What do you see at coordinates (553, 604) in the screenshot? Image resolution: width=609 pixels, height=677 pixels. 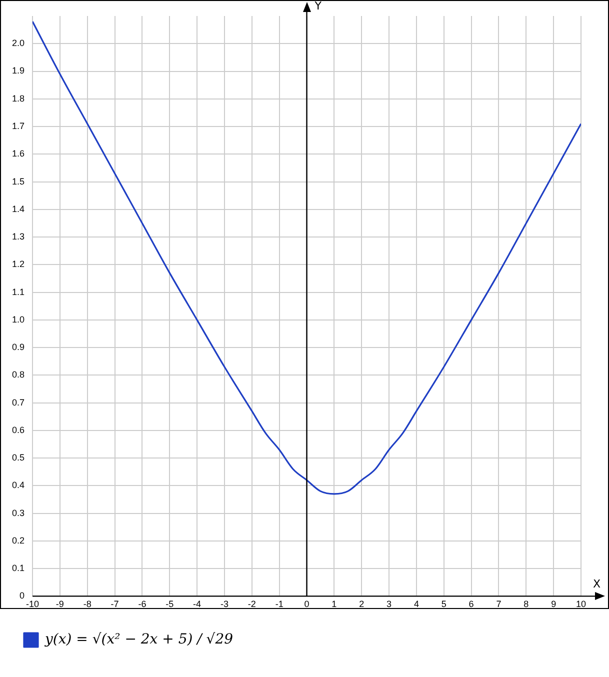 I see `x-tick-label: 9` at bounding box center [553, 604].